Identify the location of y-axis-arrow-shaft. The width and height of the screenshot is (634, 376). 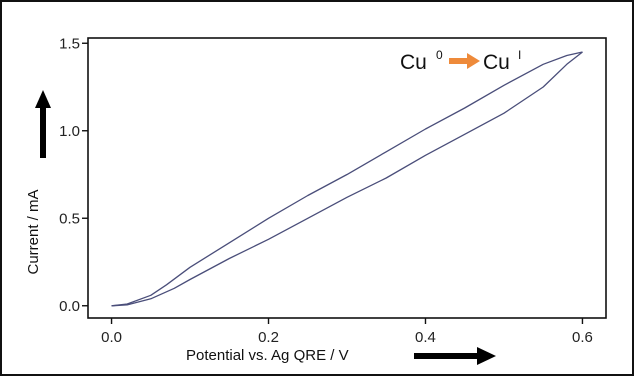
(43, 132).